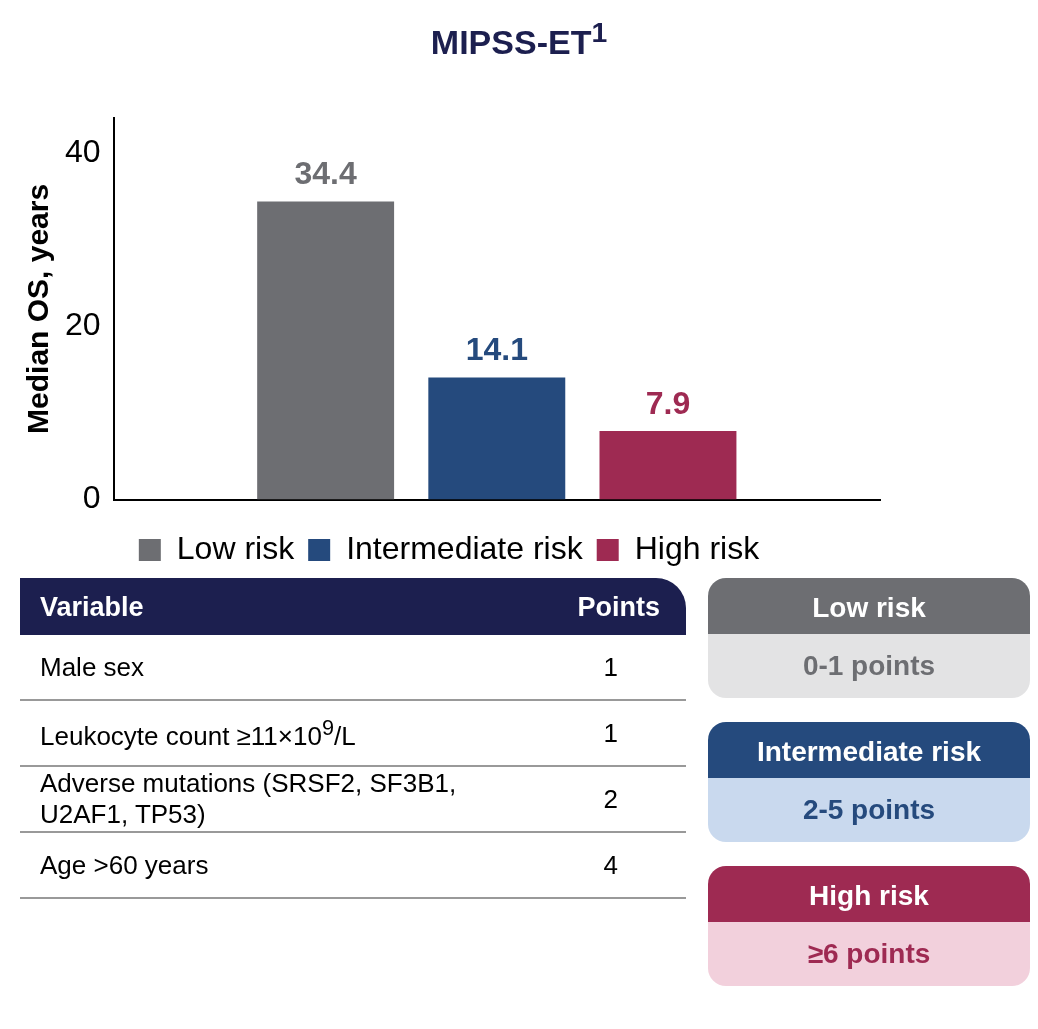 The height and width of the screenshot is (1029, 1038). I want to click on text: Variable, so click(92, 607).